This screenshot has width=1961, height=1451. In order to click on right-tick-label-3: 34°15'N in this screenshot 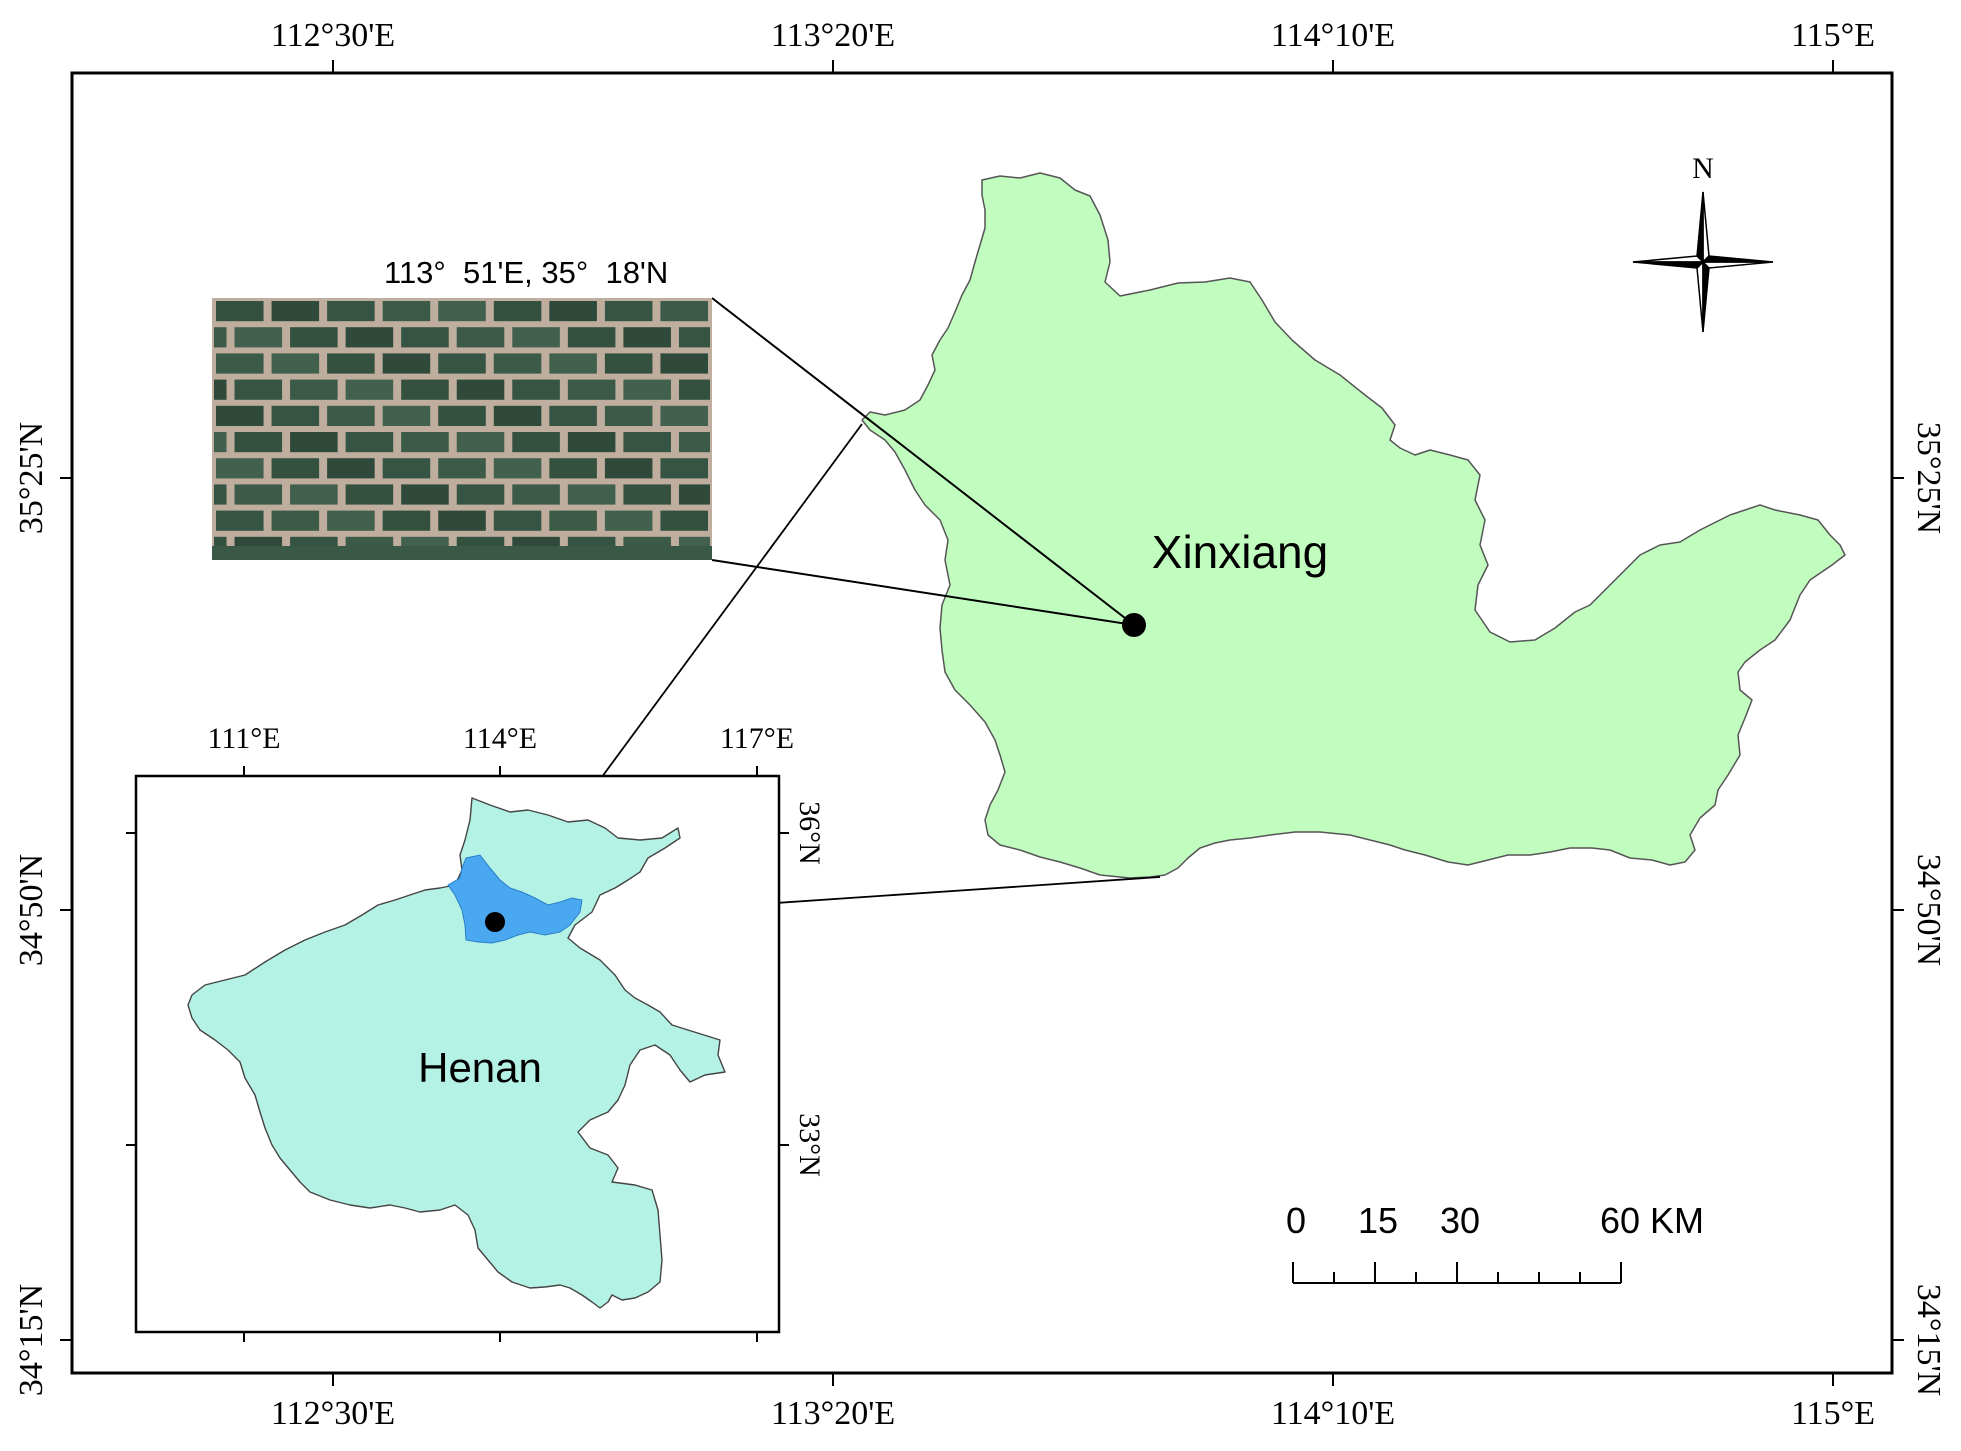, I will do `click(1928, 1340)`.